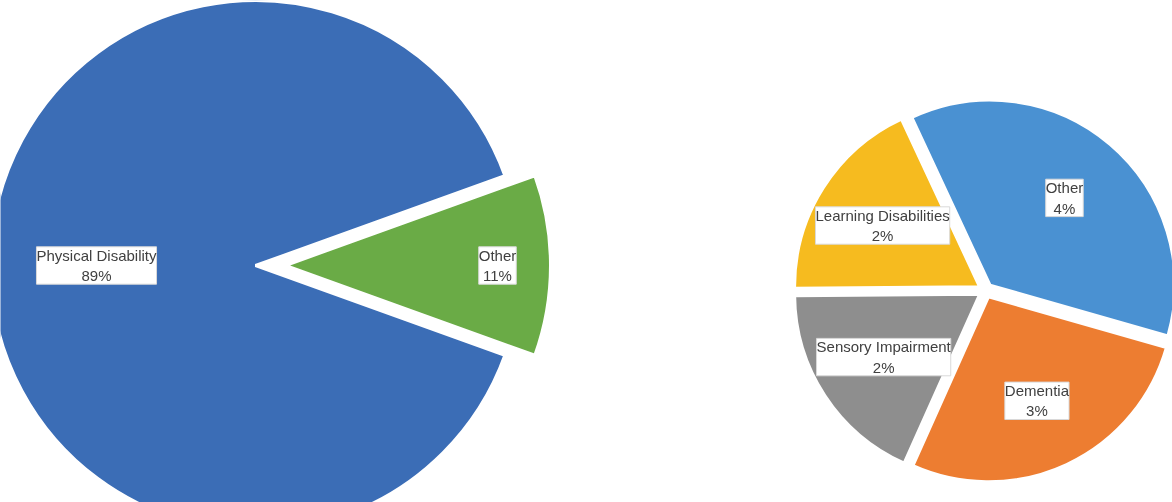 This screenshot has width=1172, height=502. I want to click on data-label: 11%, so click(497, 276).